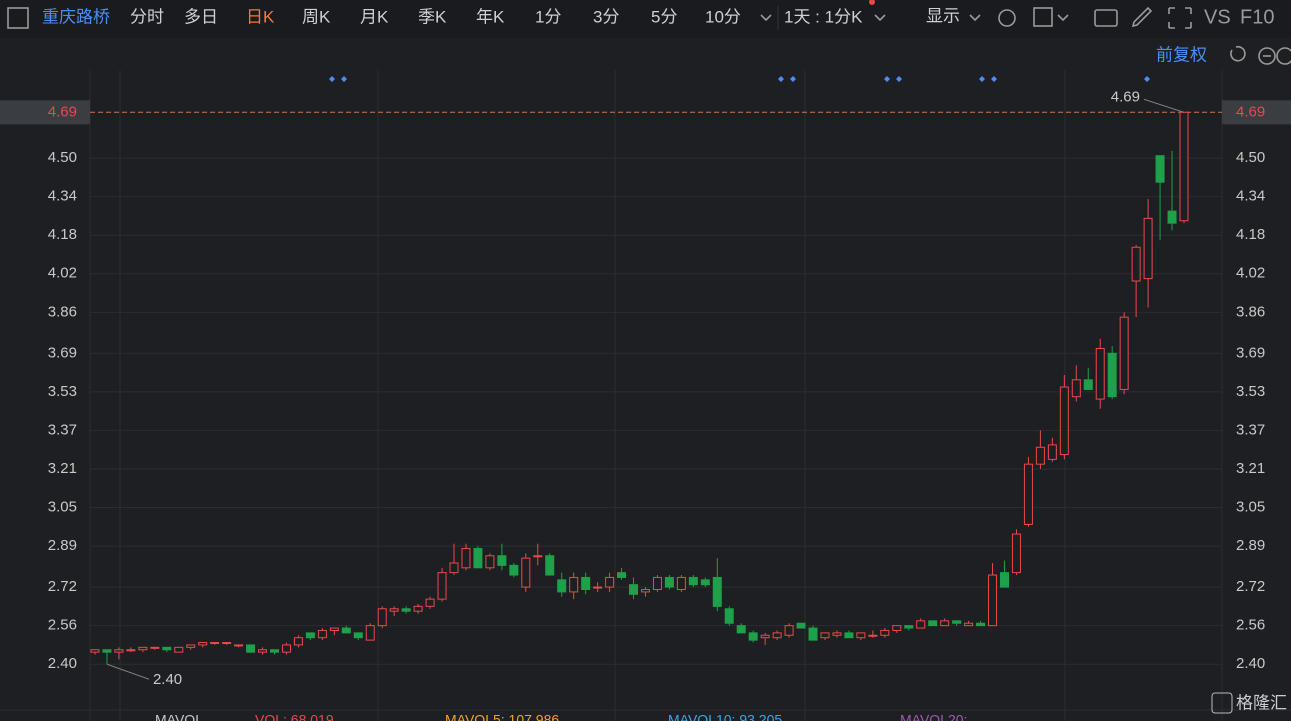  I want to click on indicator-item: MAVOL5: 107,986, so click(502, 716).